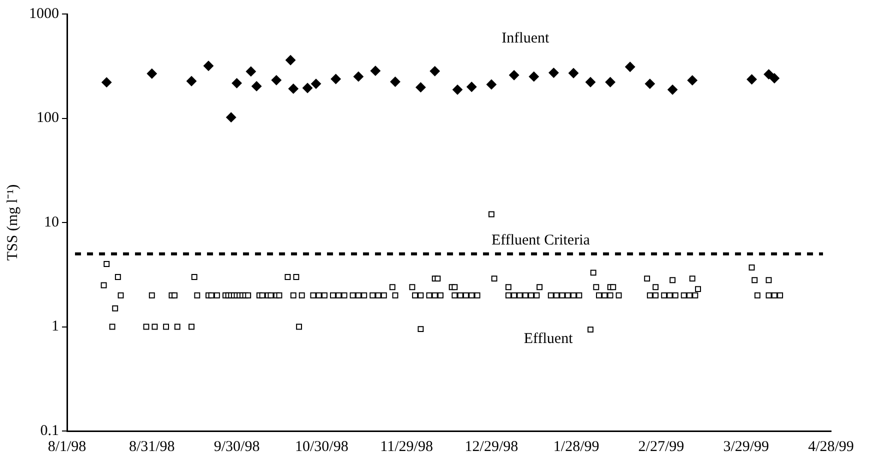 This screenshot has width=871, height=459. Describe the element at coordinates (831, 446) in the screenshot. I see `x-tick-label: 4/28/99` at that location.